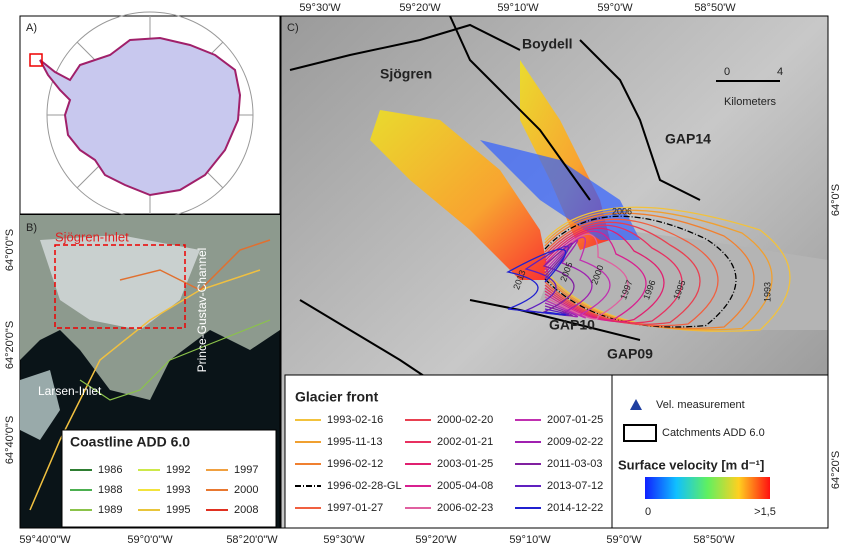  What do you see at coordinates (70, 391) in the screenshot?
I see `place-label: Larsen-Inlet` at bounding box center [70, 391].